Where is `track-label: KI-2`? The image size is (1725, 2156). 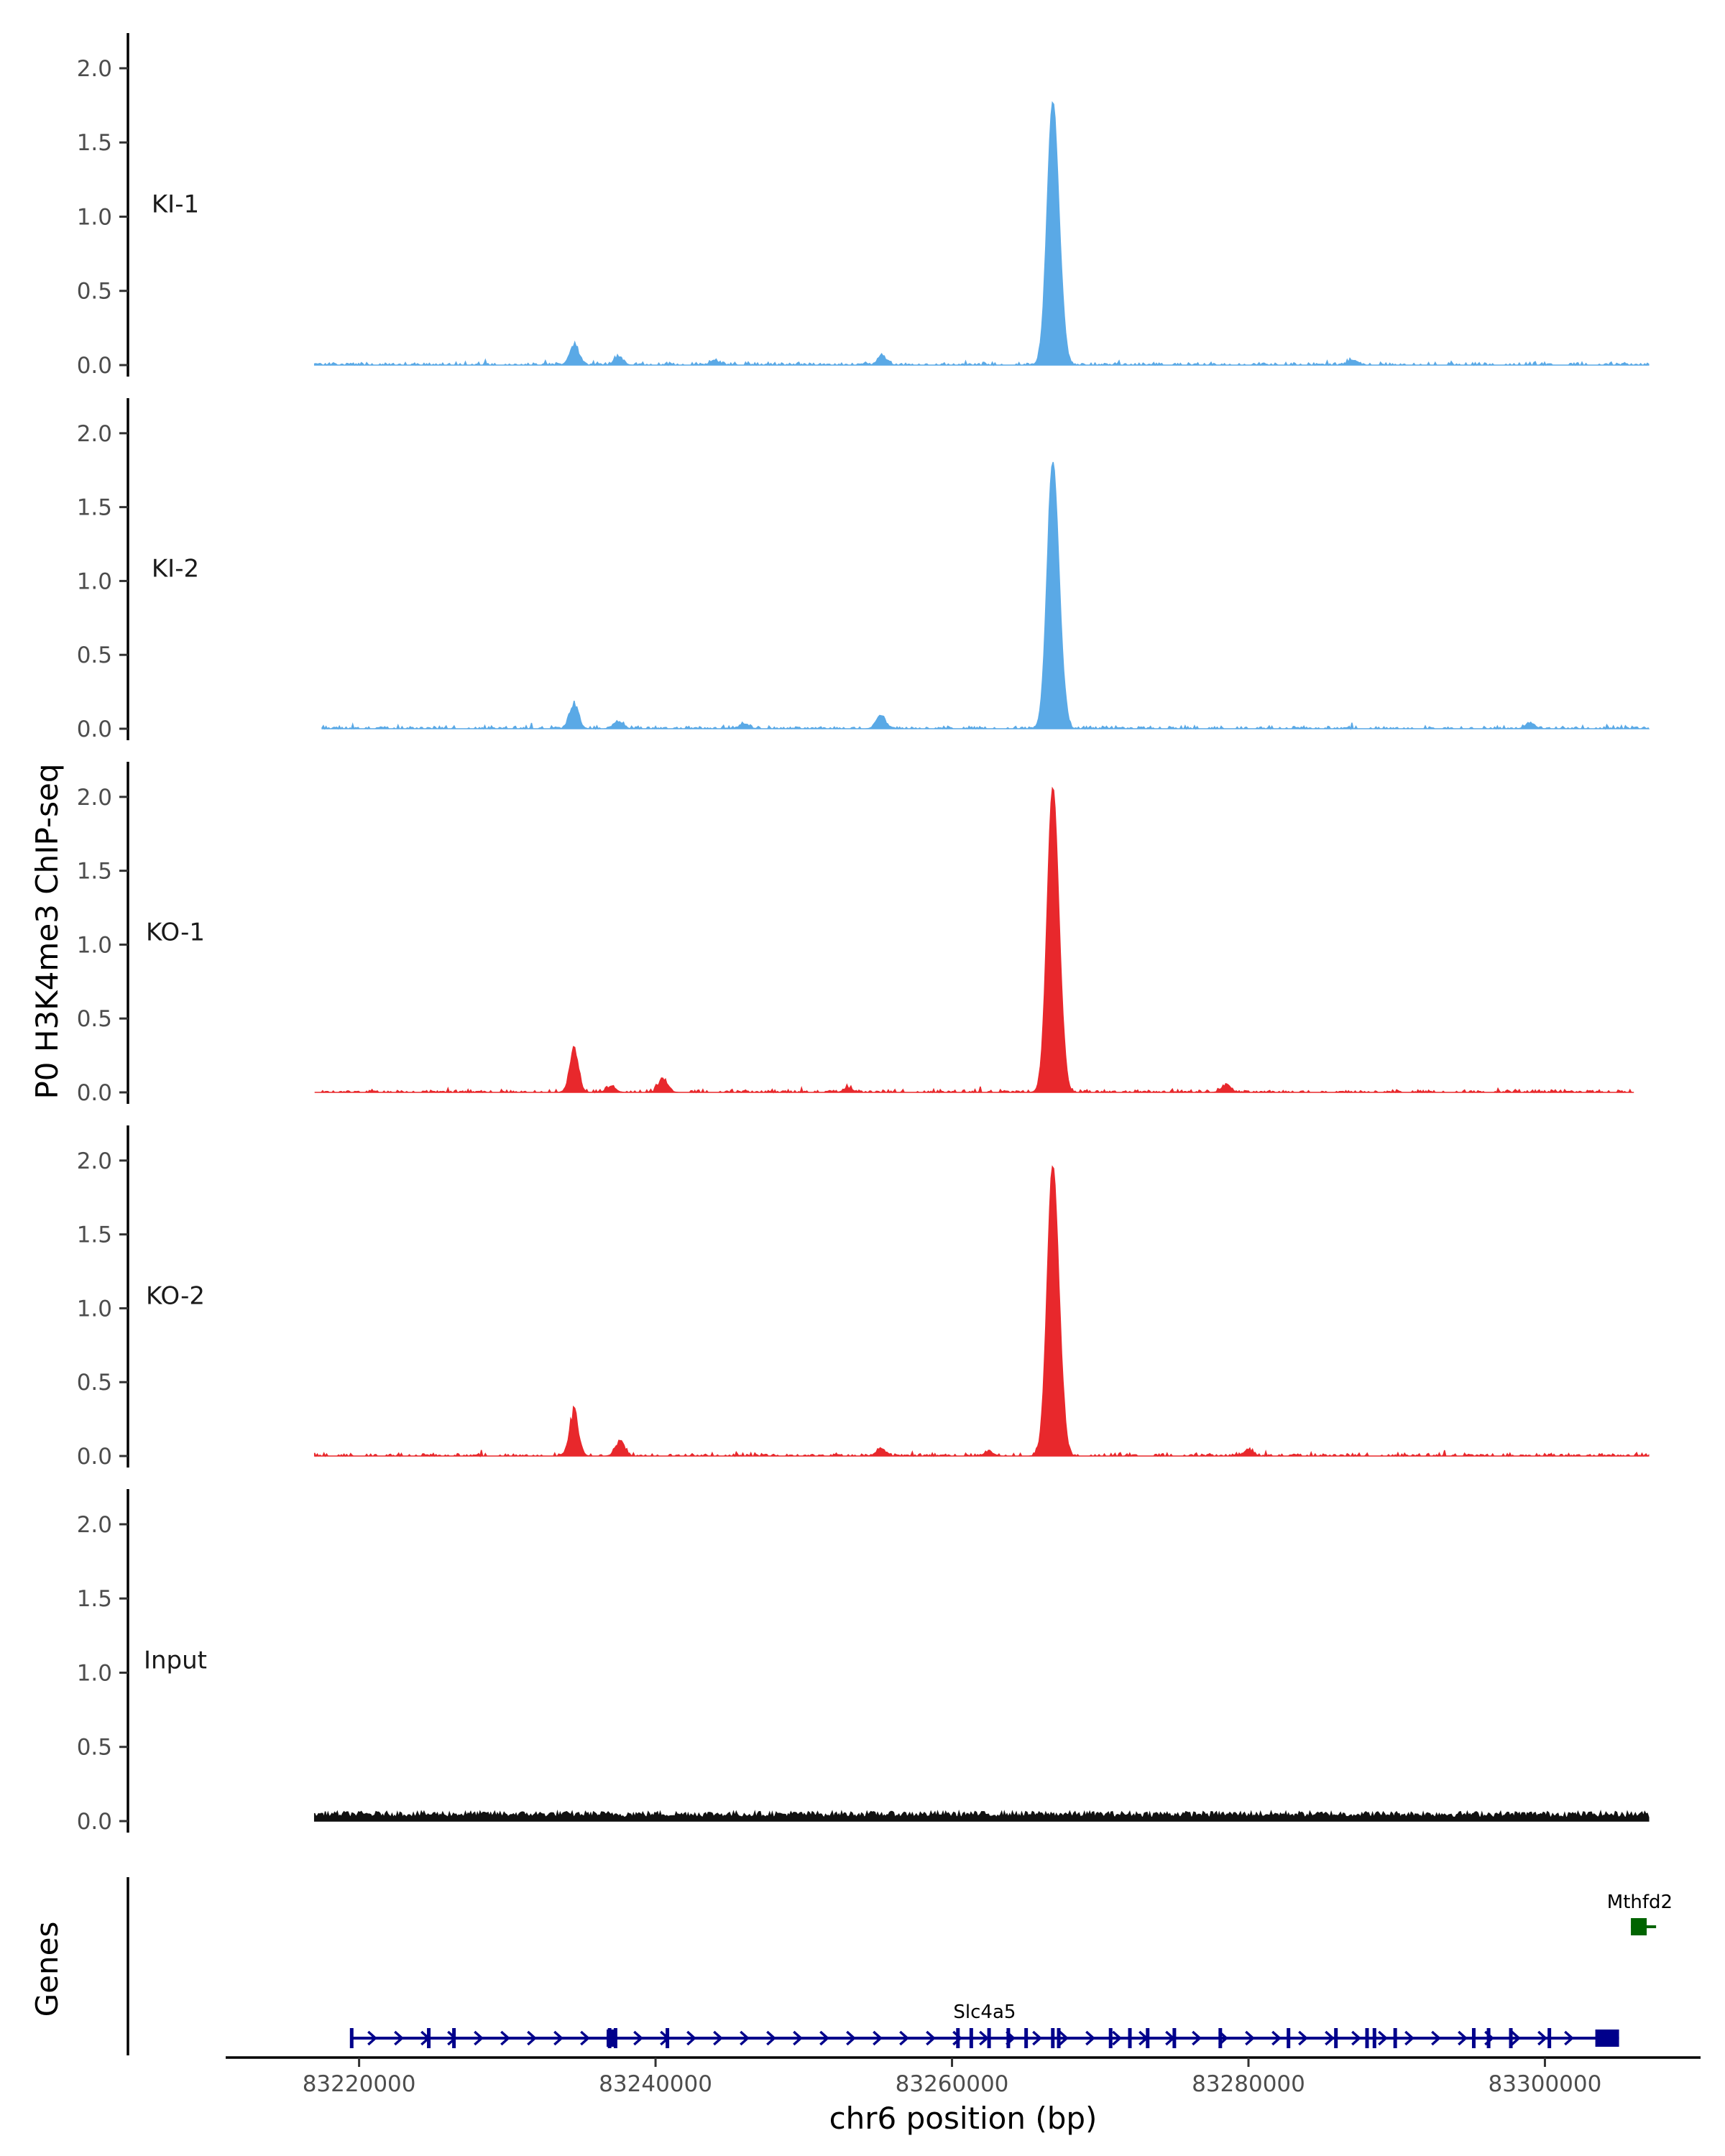
track-label: KI-2 is located at coordinates (175, 568).